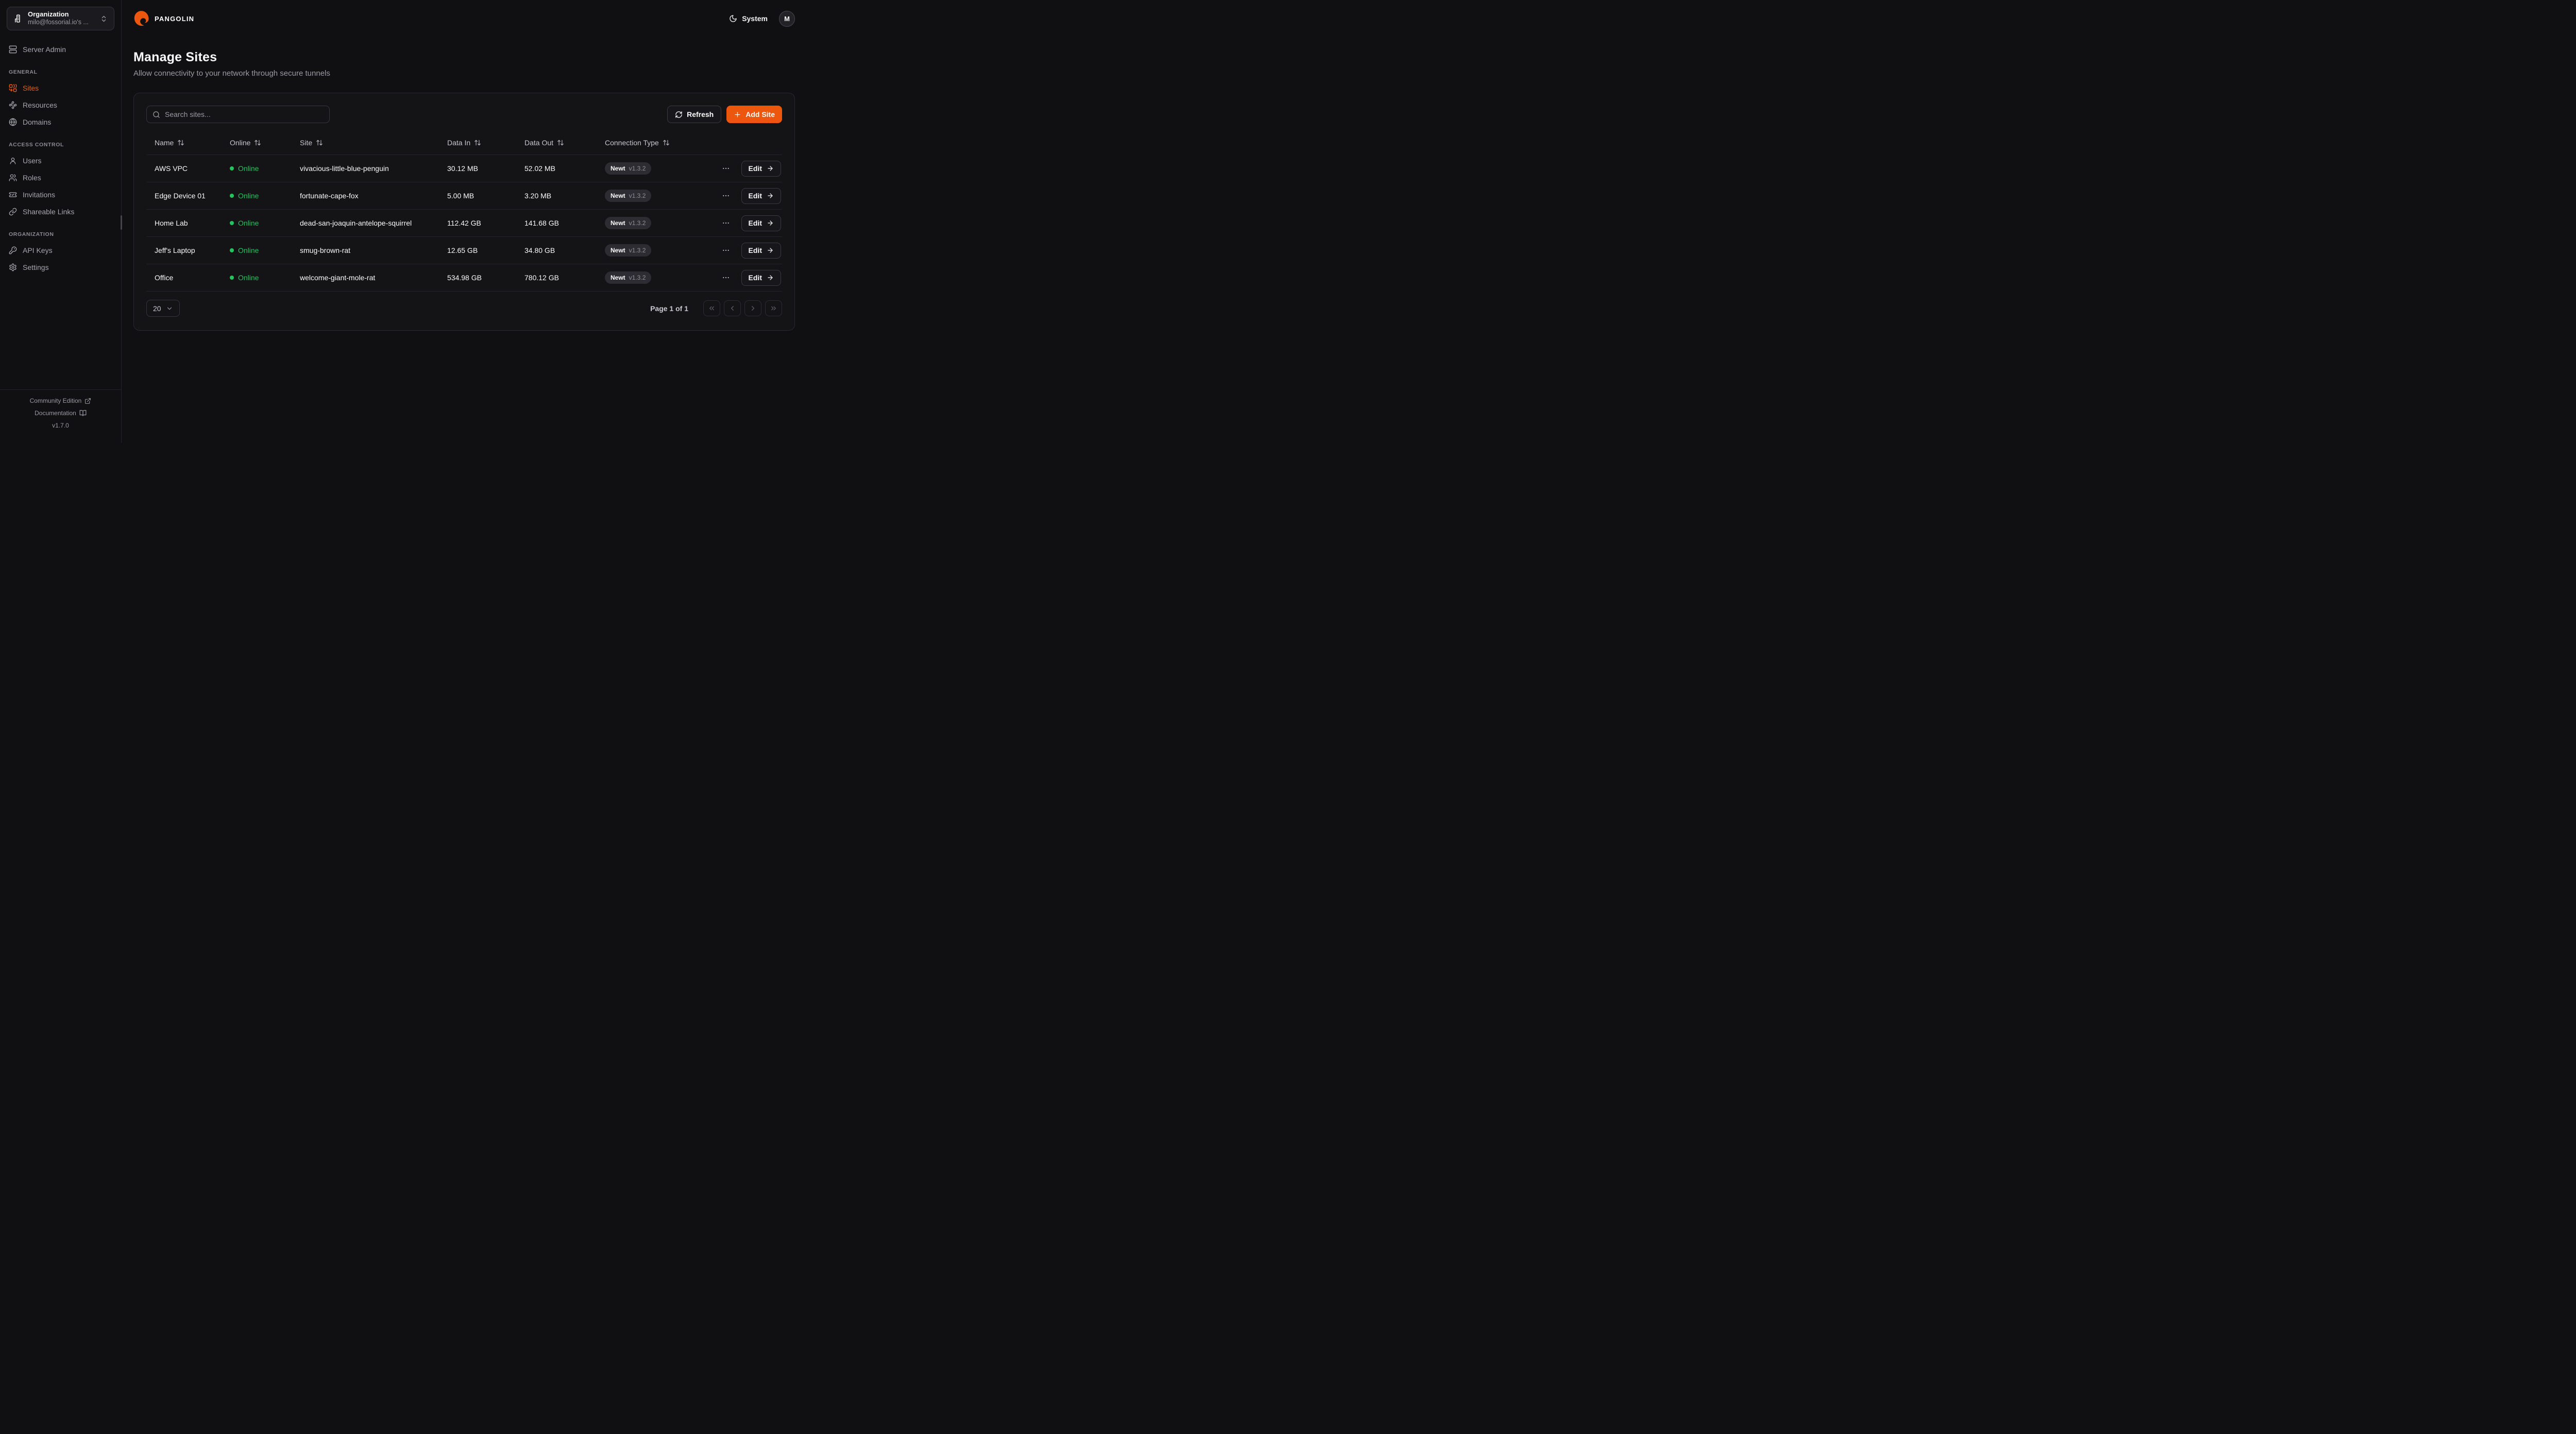 The width and height of the screenshot is (2576, 1434). Describe the element at coordinates (36, 267) in the screenshot. I see `sidebar-item-label: Settings` at that location.